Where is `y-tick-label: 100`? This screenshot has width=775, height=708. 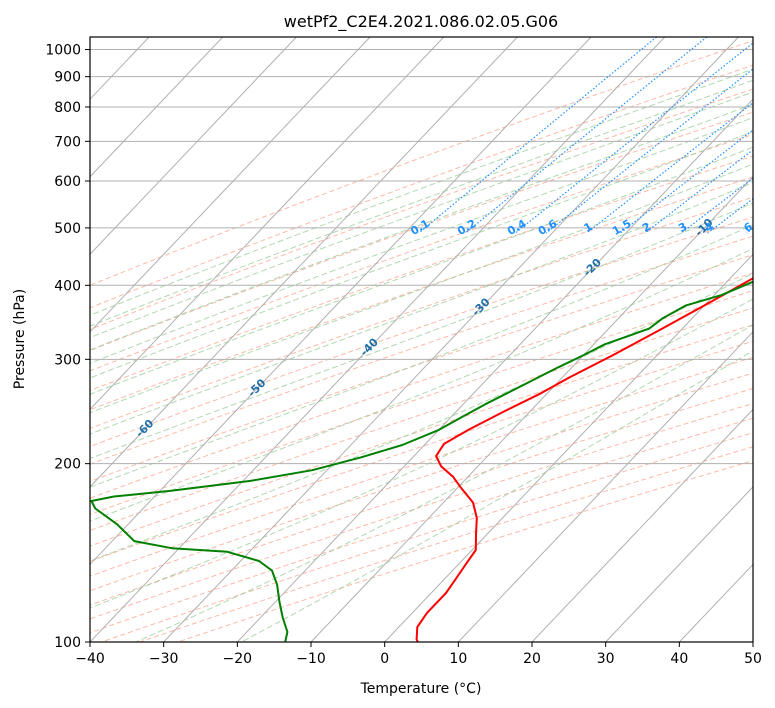
y-tick-label: 100 is located at coordinates (67, 643).